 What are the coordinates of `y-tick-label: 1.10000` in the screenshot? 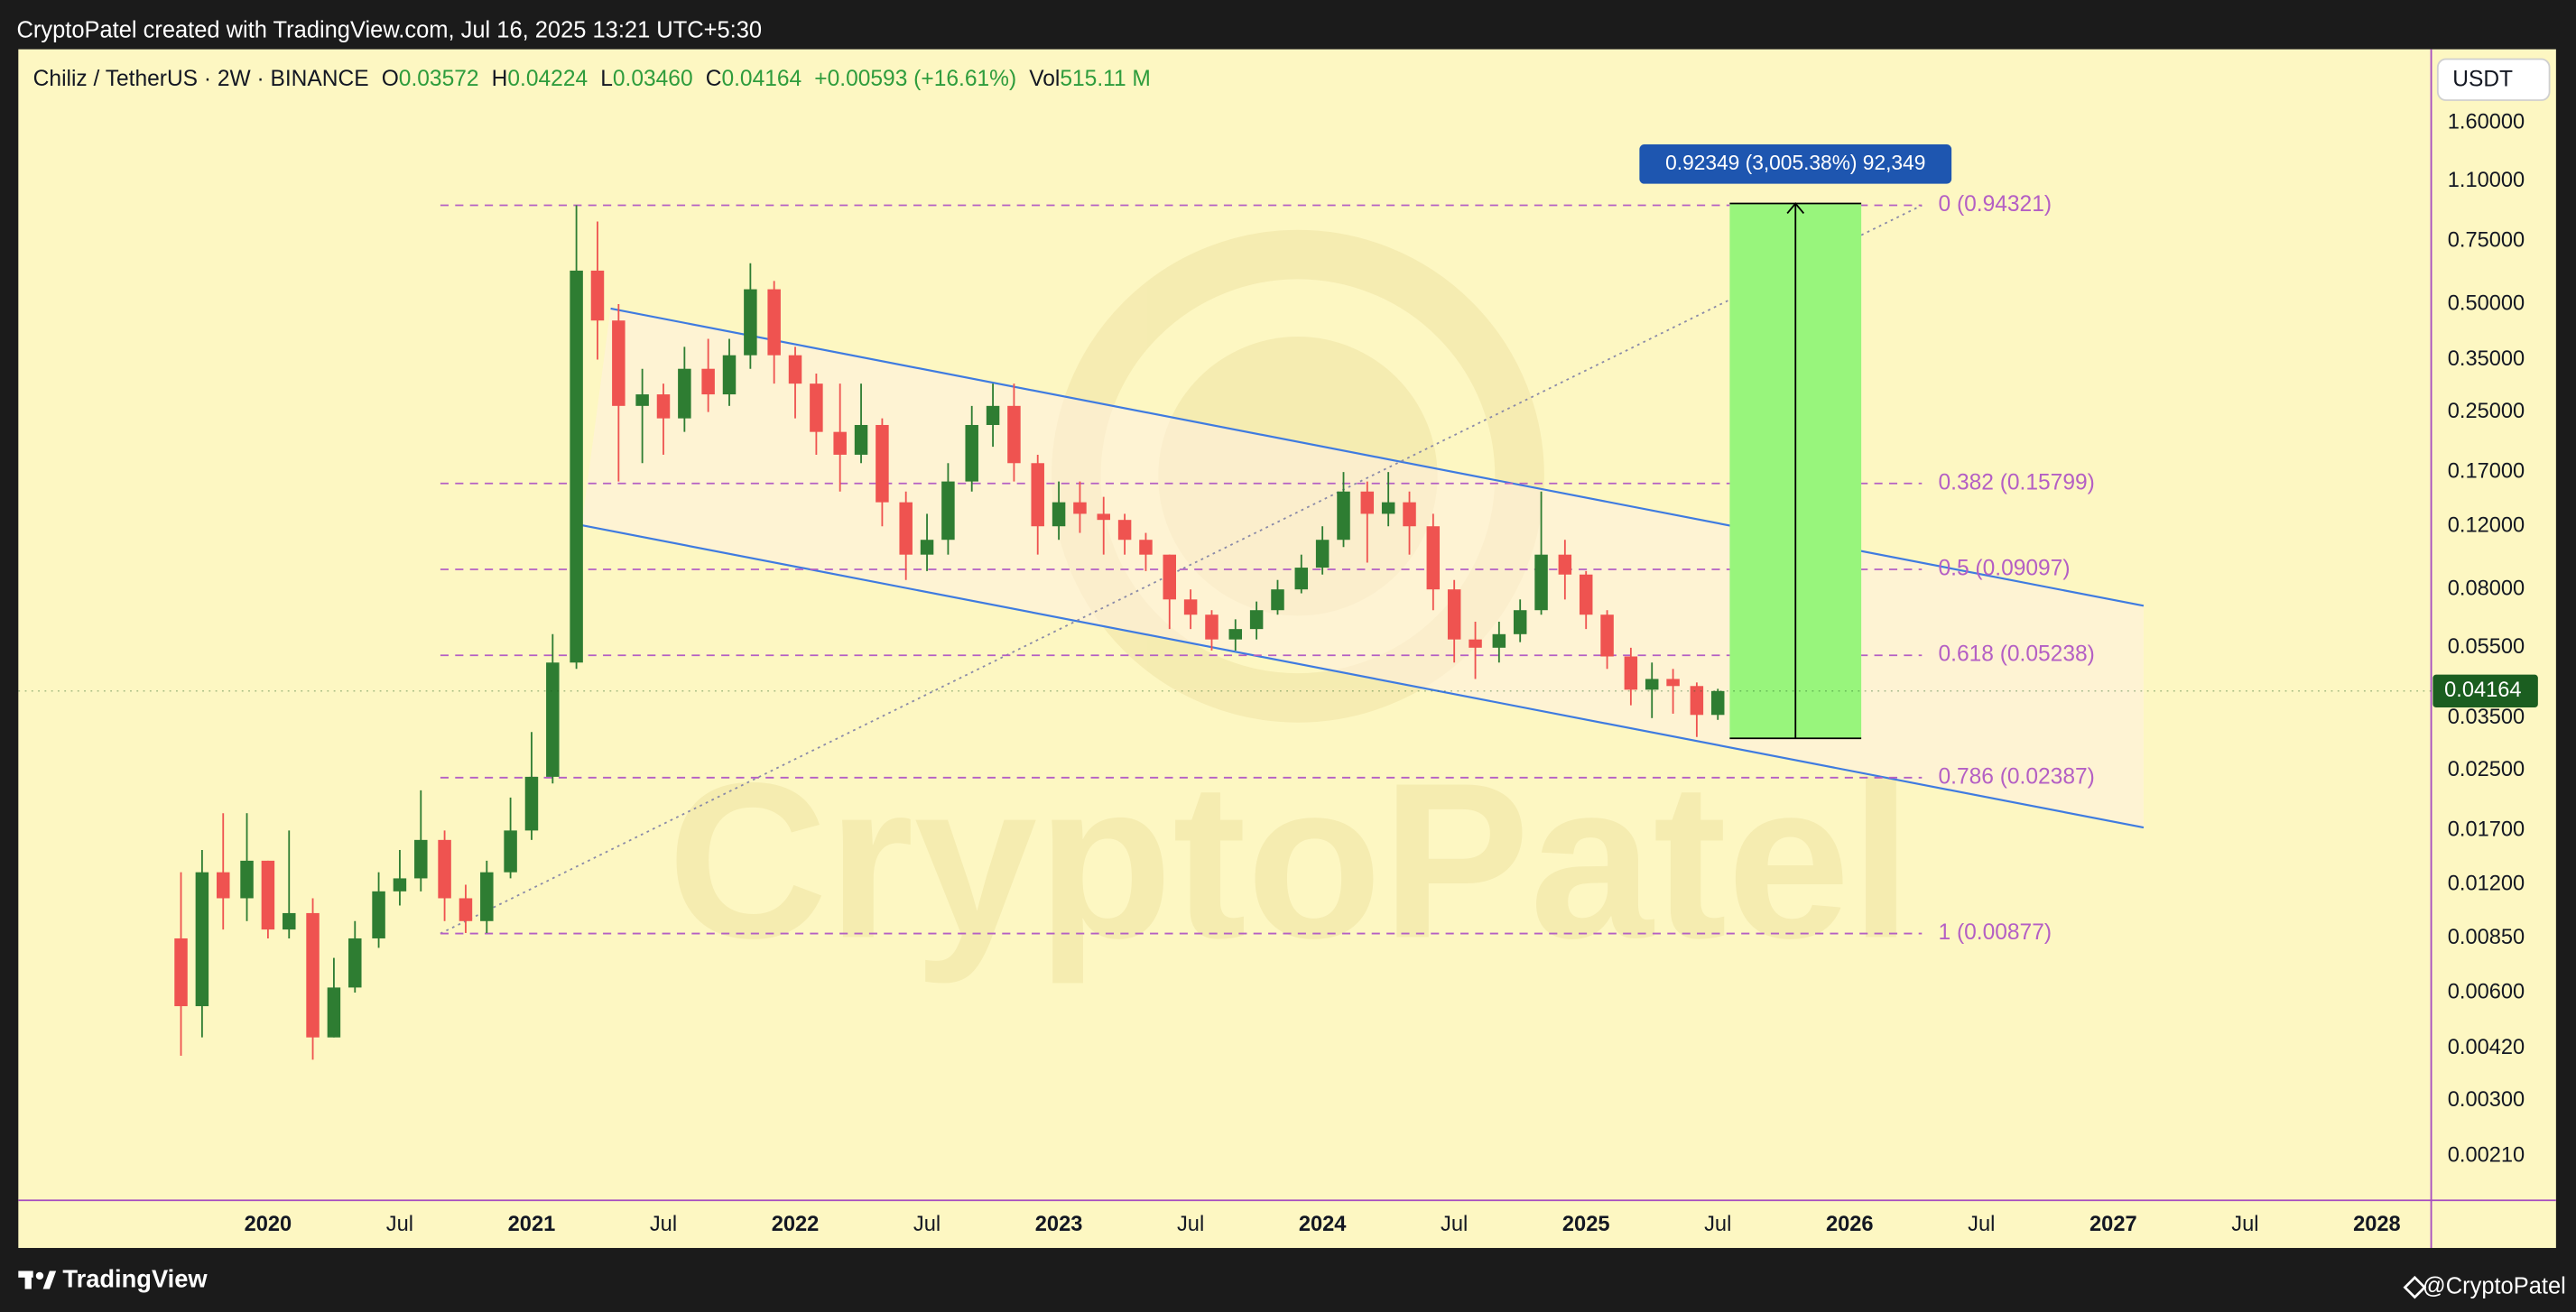 It's located at (2487, 180).